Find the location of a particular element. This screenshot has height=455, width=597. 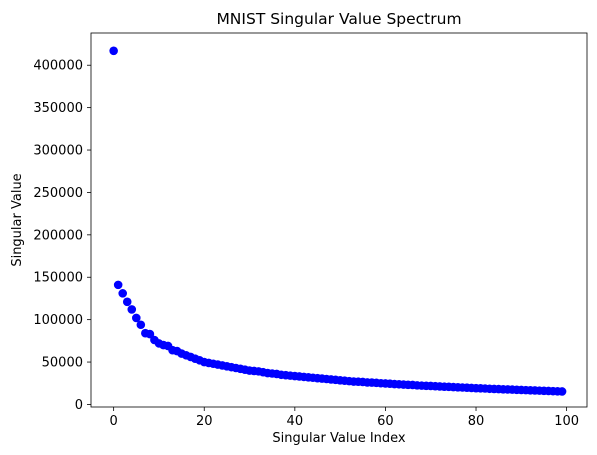

y-tick-label: 200000 is located at coordinates (58, 235).